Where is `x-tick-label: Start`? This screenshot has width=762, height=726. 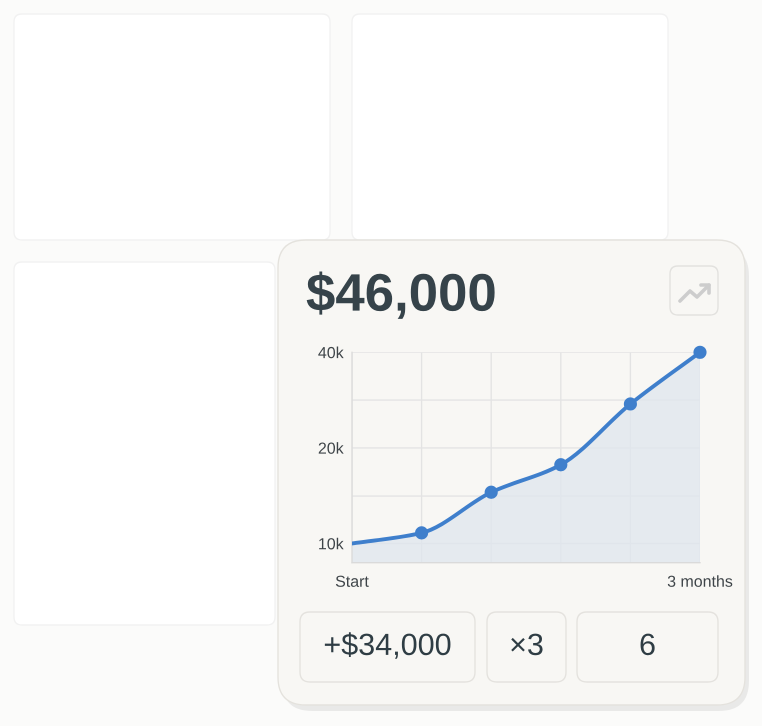
x-tick-label: Start is located at coordinates (352, 581).